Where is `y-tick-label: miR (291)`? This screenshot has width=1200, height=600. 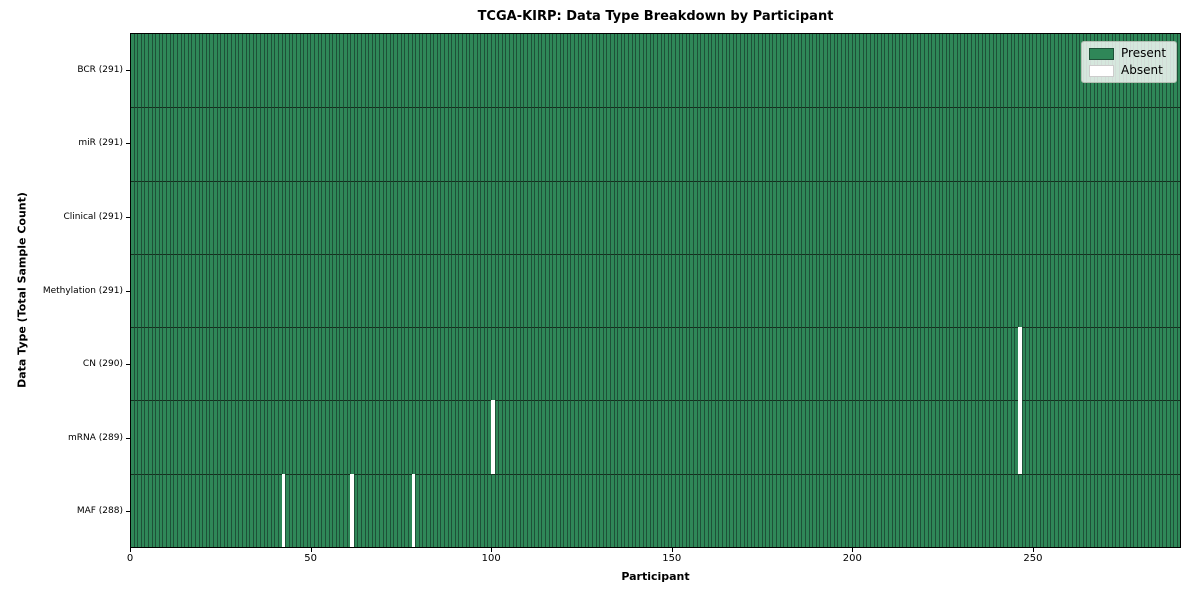
y-tick-label: miR (291) is located at coordinates (100, 143).